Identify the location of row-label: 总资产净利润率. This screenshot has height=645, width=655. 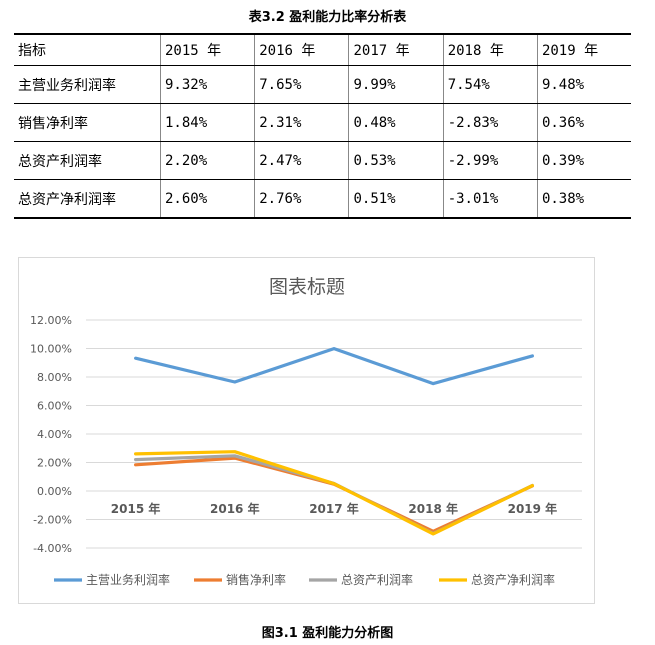
(87, 199).